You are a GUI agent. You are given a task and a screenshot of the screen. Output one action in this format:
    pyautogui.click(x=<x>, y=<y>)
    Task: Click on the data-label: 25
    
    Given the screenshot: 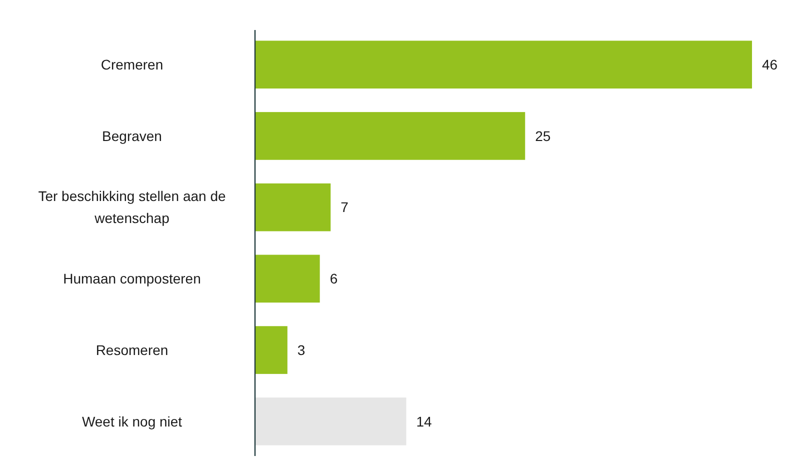 What is the action you would take?
    pyautogui.click(x=543, y=136)
    